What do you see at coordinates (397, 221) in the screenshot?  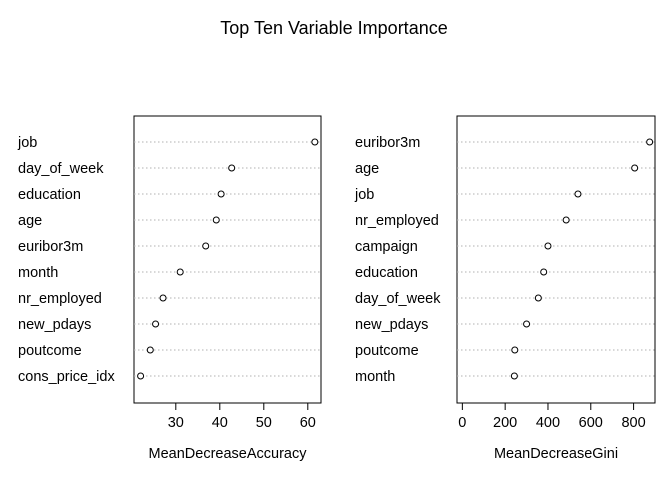 I see `gini-category-label: nr_employed` at bounding box center [397, 221].